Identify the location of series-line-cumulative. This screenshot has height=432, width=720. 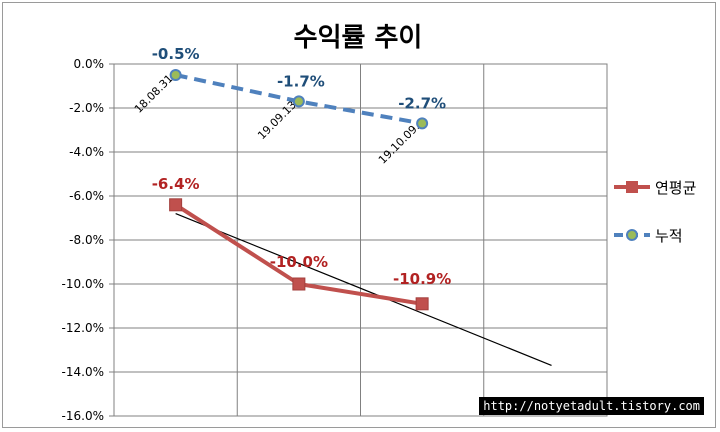
(299, 99).